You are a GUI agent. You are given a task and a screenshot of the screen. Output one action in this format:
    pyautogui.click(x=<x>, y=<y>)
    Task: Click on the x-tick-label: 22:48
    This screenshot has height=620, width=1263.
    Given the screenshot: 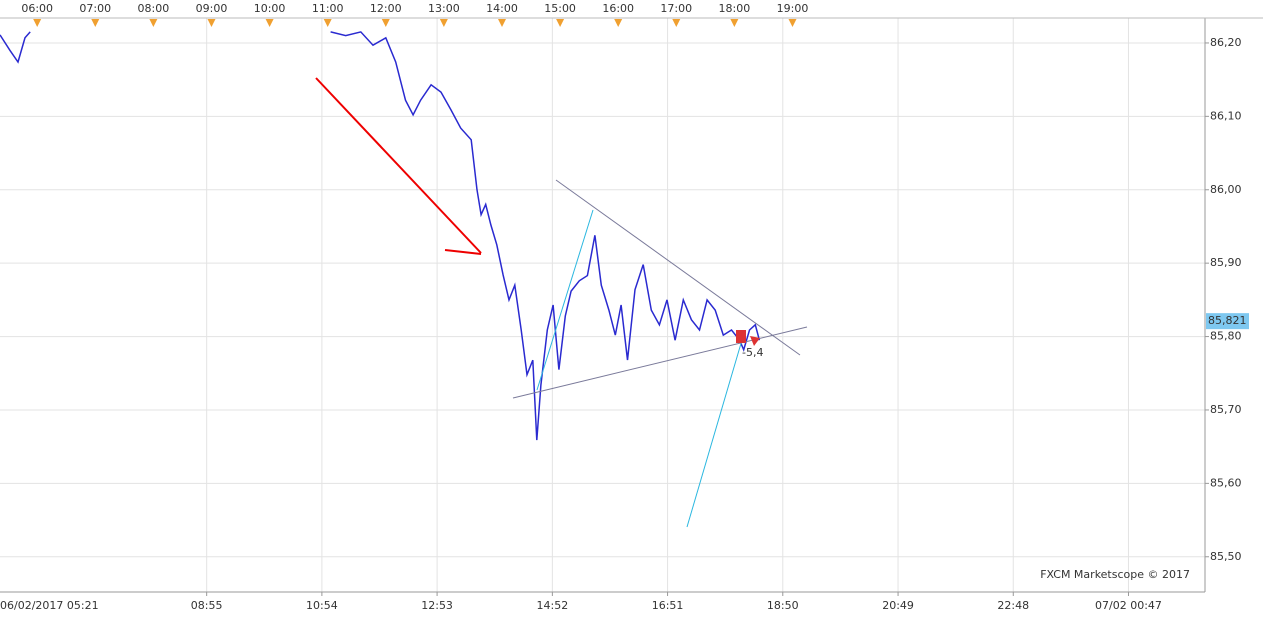 What is the action you would take?
    pyautogui.click(x=1013, y=605)
    